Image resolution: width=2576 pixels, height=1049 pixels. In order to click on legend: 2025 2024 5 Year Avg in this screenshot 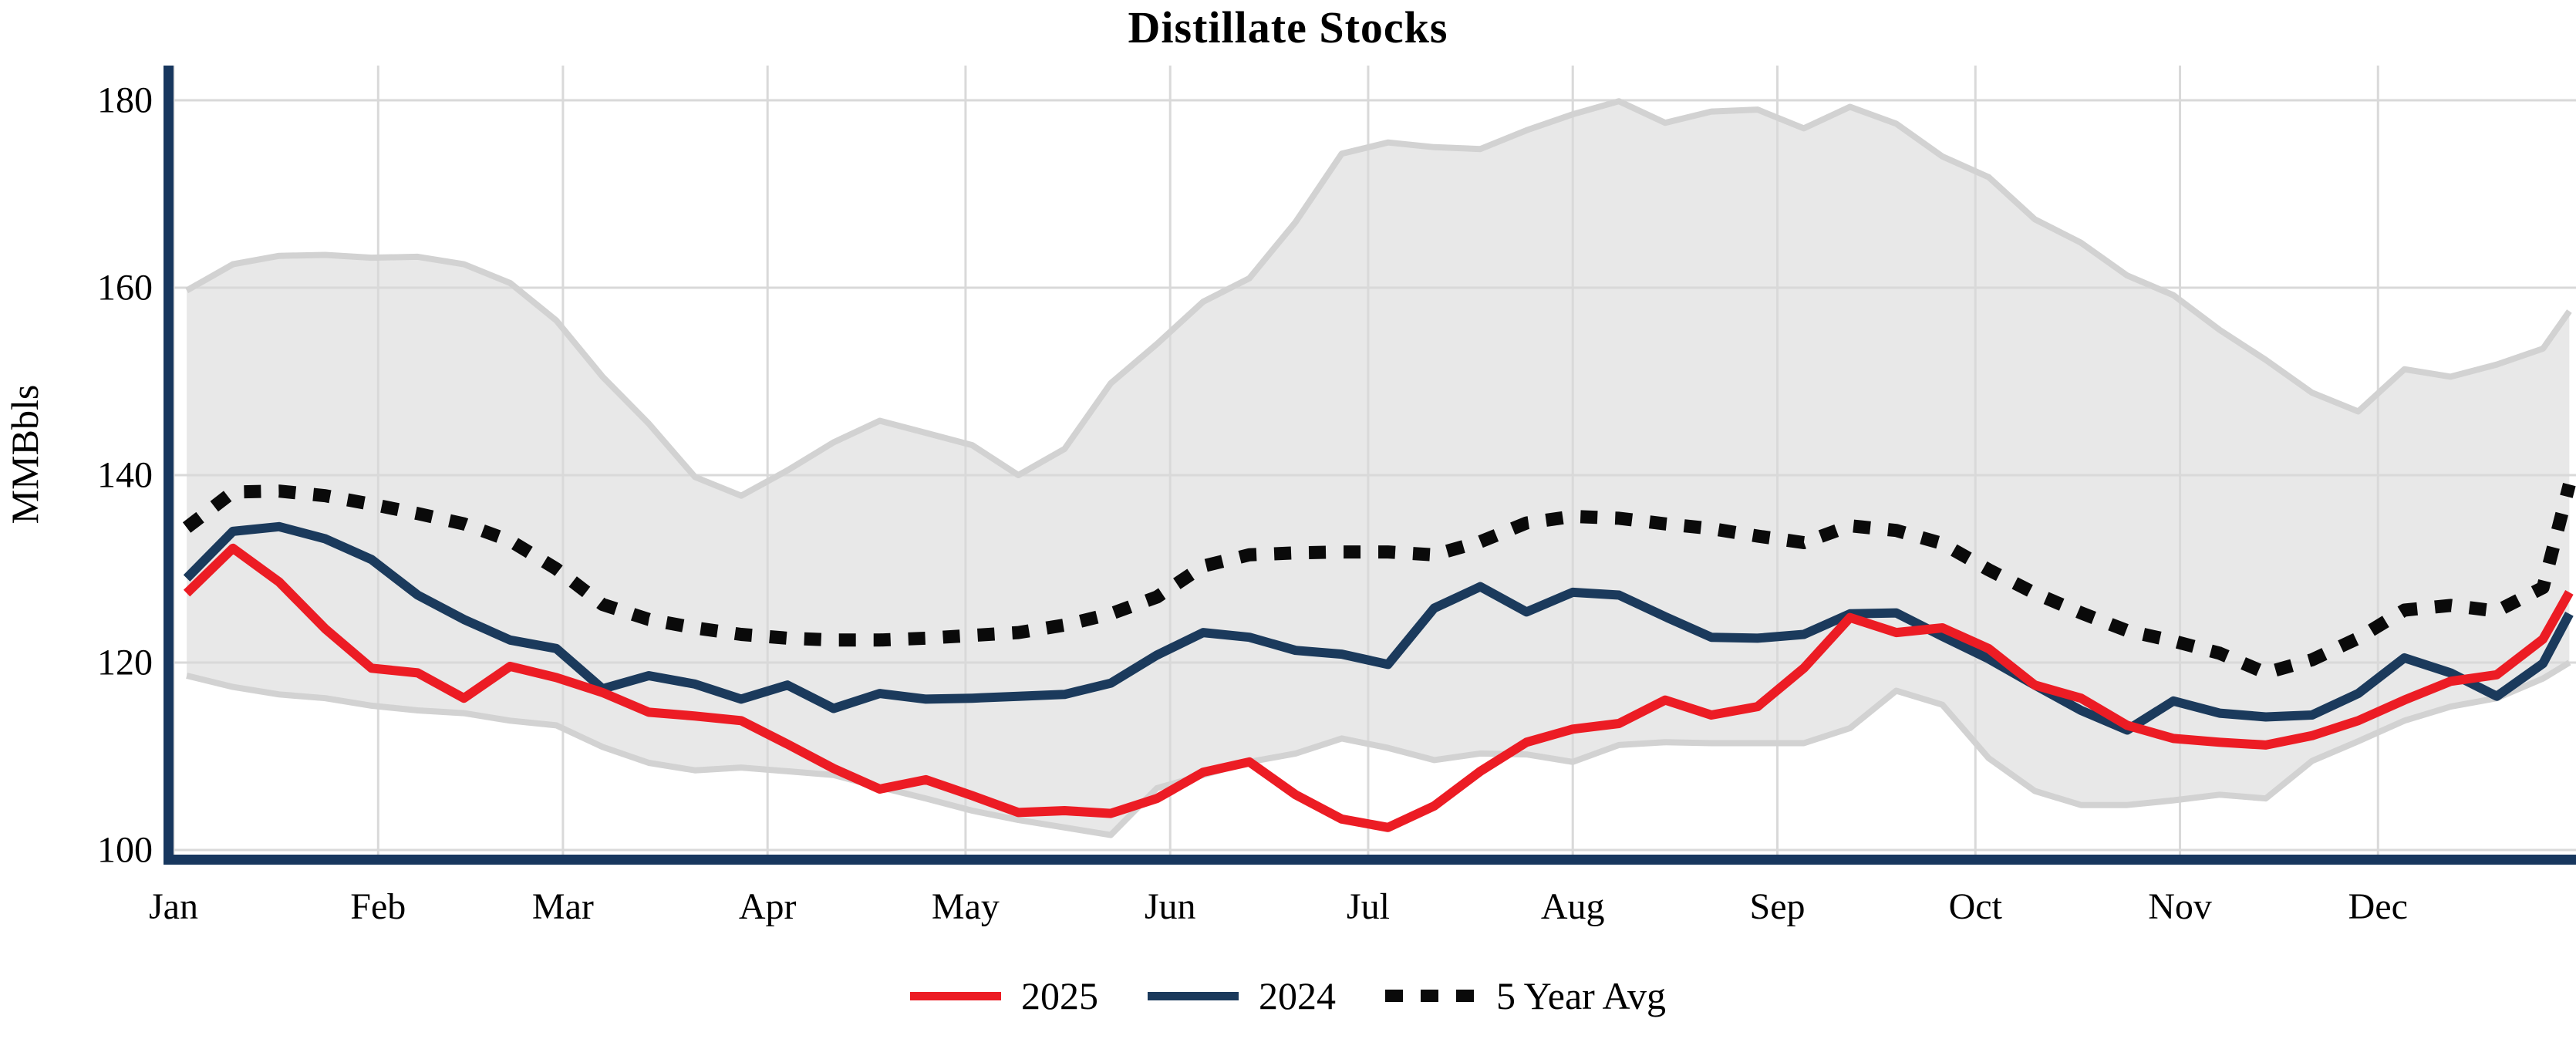, I will do `click(1288, 995)`.